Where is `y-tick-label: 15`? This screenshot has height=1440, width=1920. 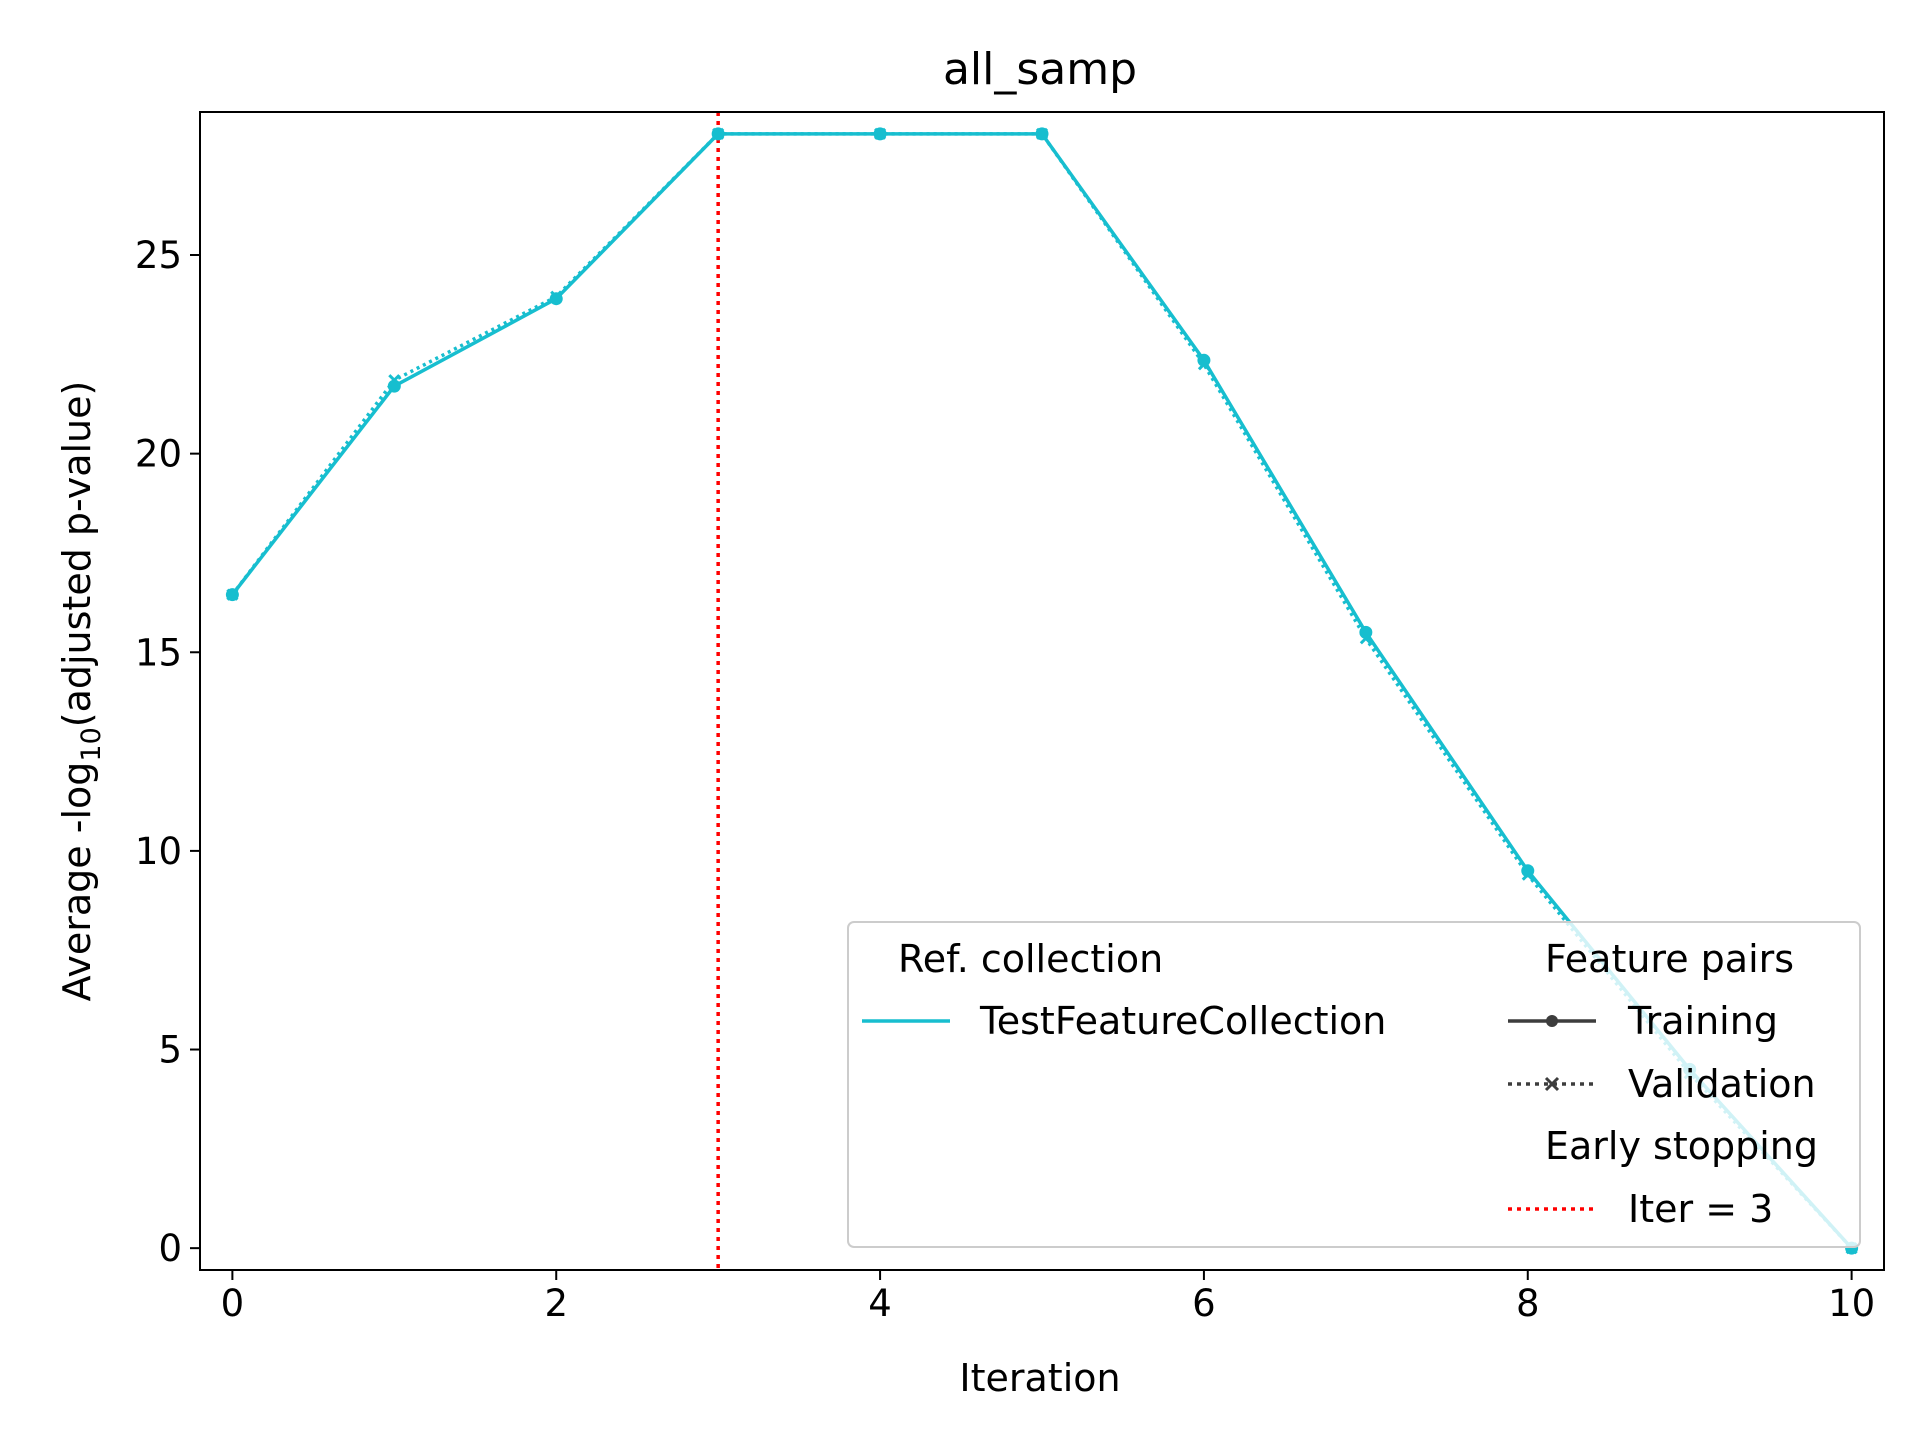
y-tick-label: 15 is located at coordinates (158, 652).